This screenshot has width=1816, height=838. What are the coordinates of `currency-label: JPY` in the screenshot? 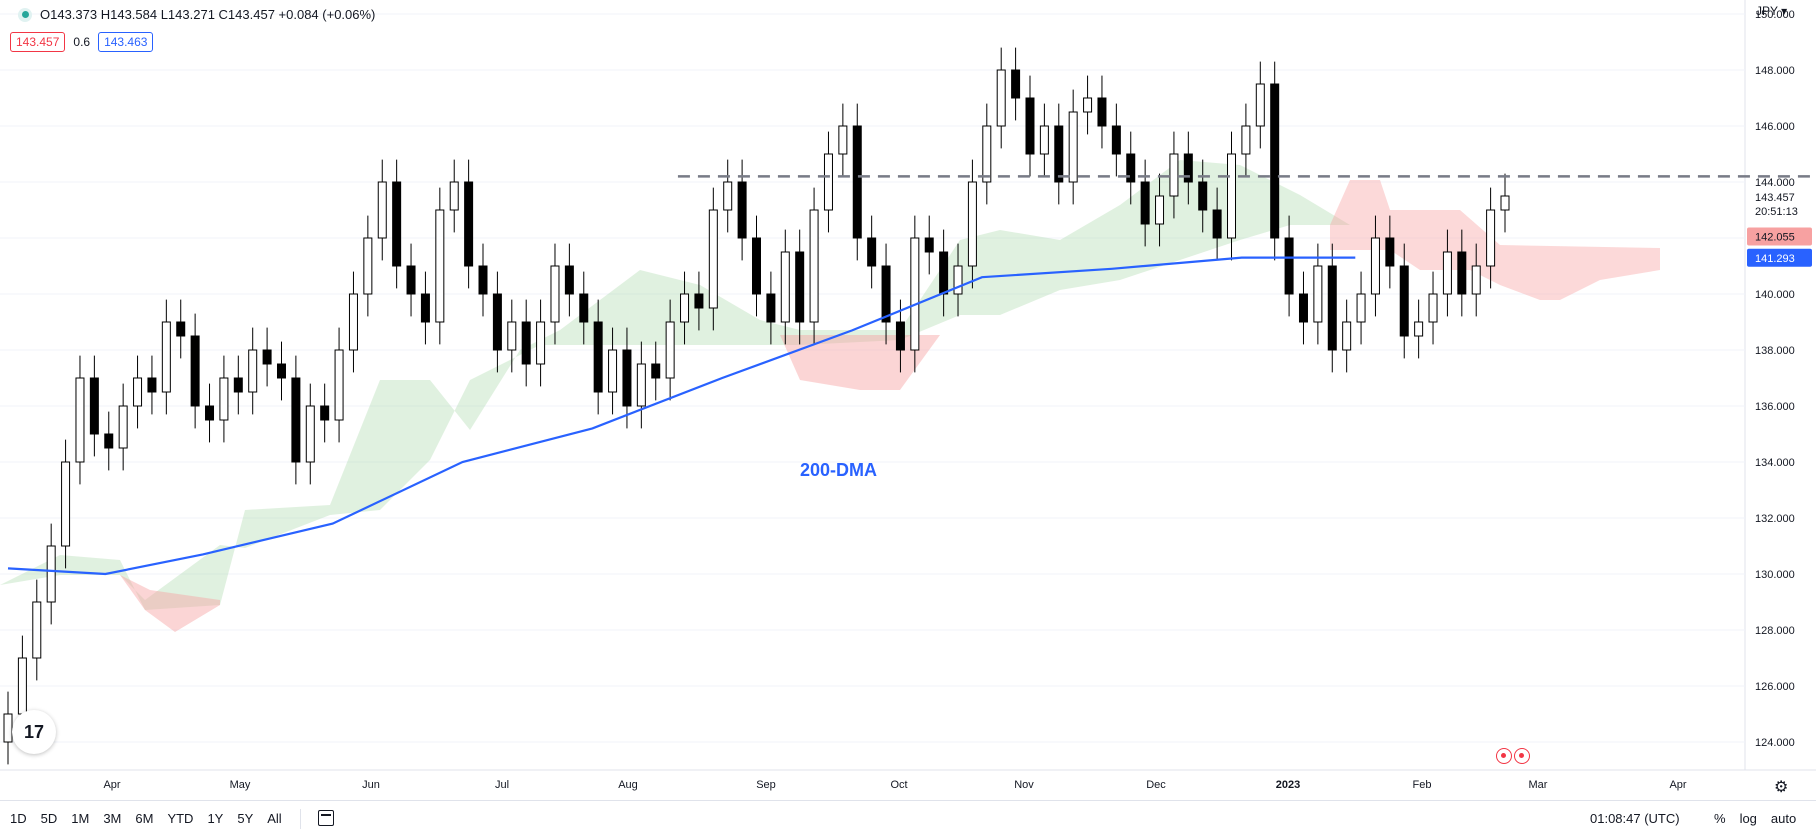 It's located at (1767, 11).